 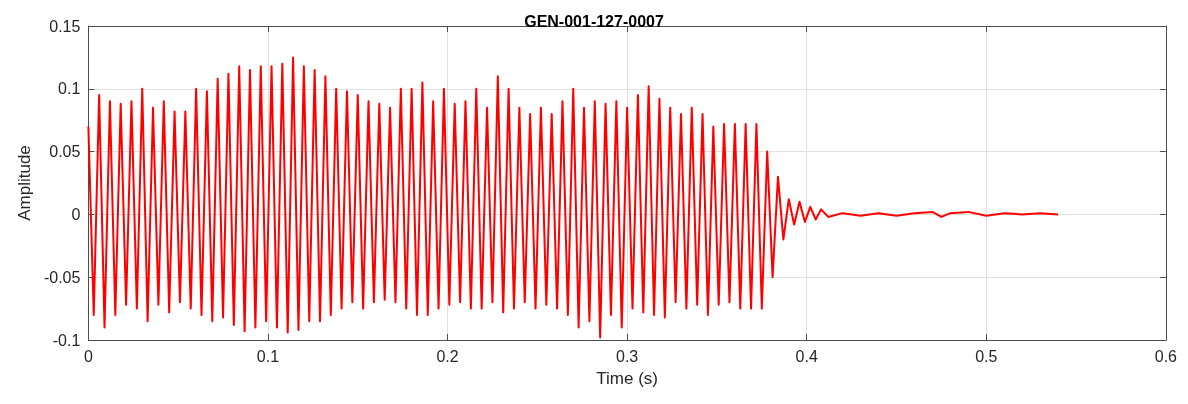 I want to click on x-tick-label: 0.4, so click(x=806, y=356).